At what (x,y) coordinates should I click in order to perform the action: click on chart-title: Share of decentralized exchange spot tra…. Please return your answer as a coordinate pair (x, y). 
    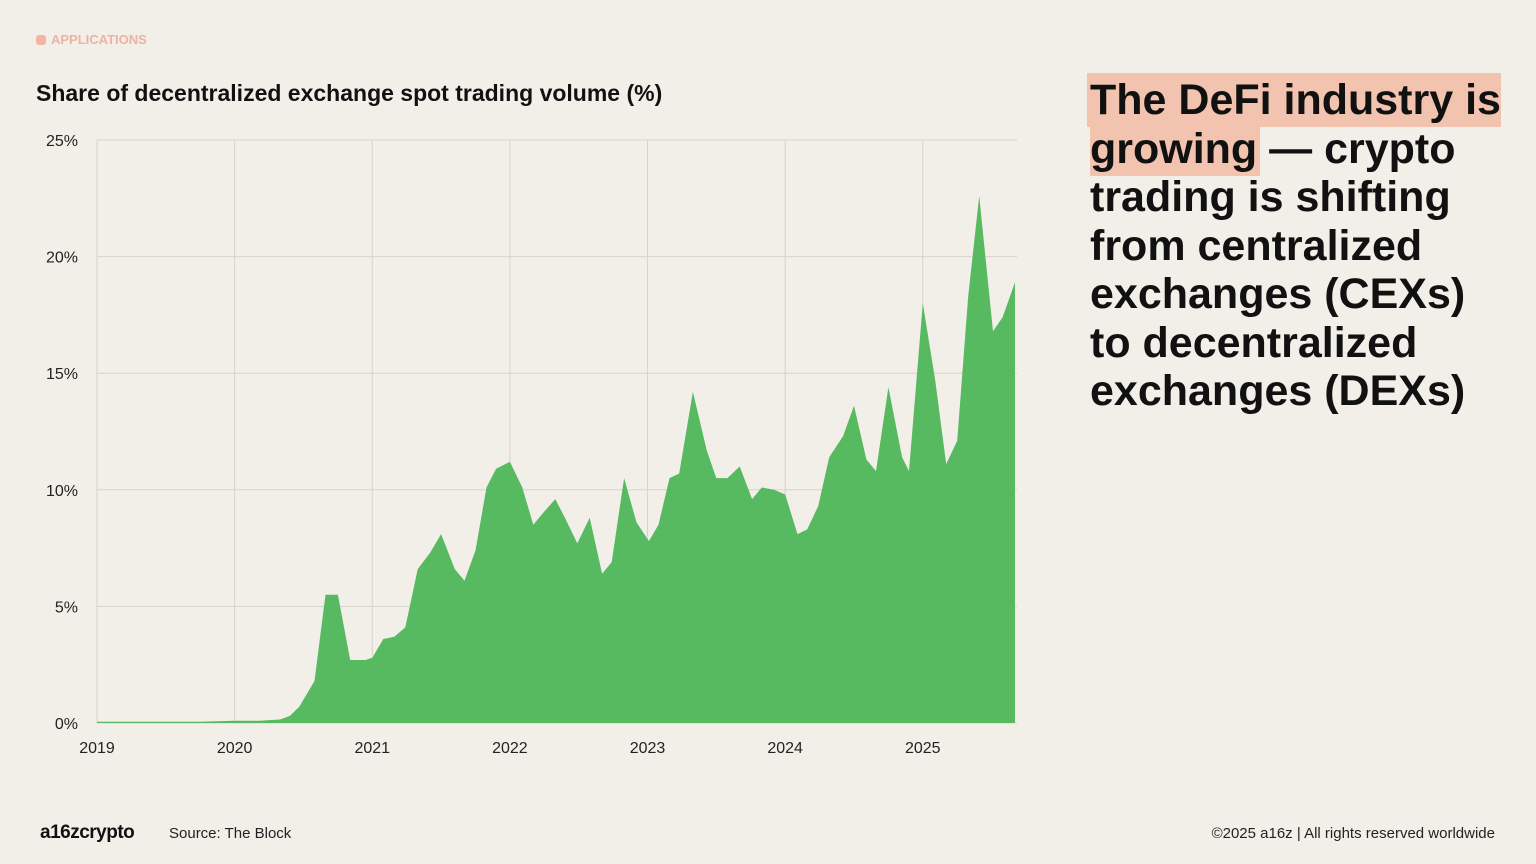
    Looking at the image, I should click on (349, 93).